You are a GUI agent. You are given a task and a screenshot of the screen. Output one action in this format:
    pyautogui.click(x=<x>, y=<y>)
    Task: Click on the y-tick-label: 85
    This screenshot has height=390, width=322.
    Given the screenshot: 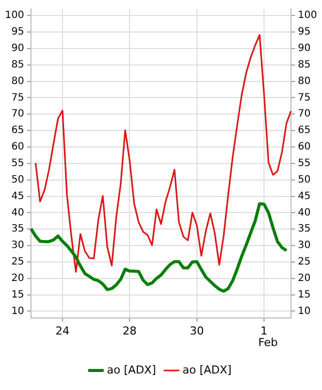 What is the action you would take?
    pyautogui.click(x=17, y=64)
    